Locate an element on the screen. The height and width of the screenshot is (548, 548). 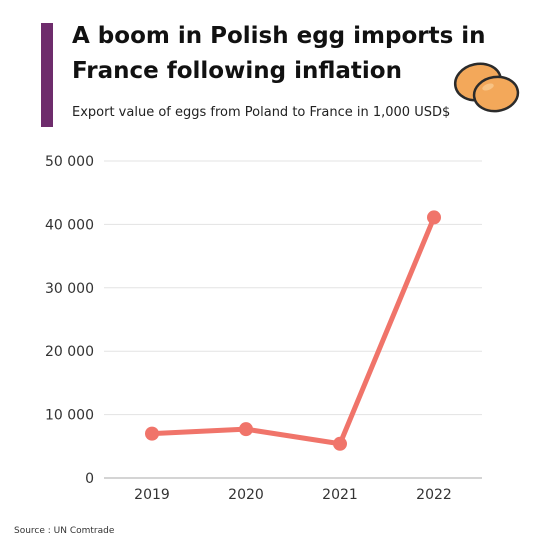
y-tick-label: 40 000 is located at coordinates (69, 225).